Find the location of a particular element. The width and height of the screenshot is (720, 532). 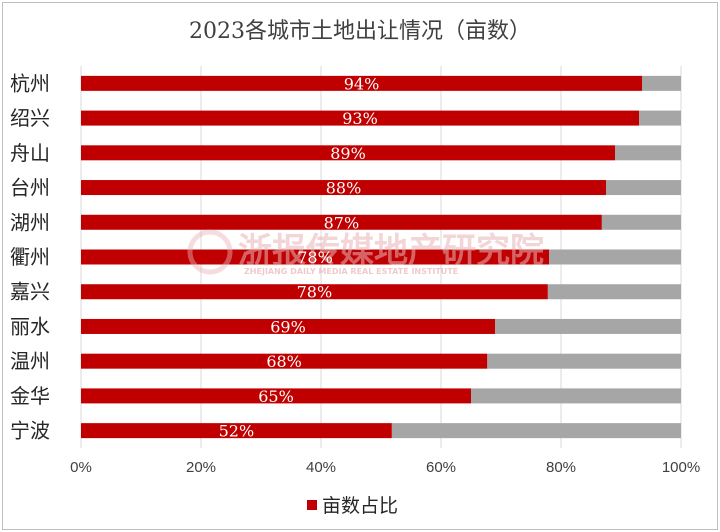

category-label: 嘉兴 is located at coordinates (30, 292).